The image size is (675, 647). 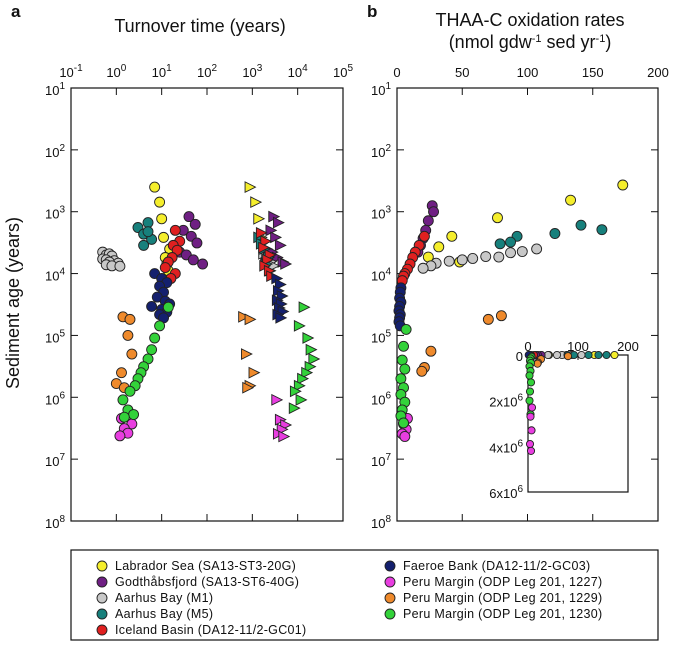 I want to click on inset-y-tick-label: 6x10⁶, so click(x=506, y=492).